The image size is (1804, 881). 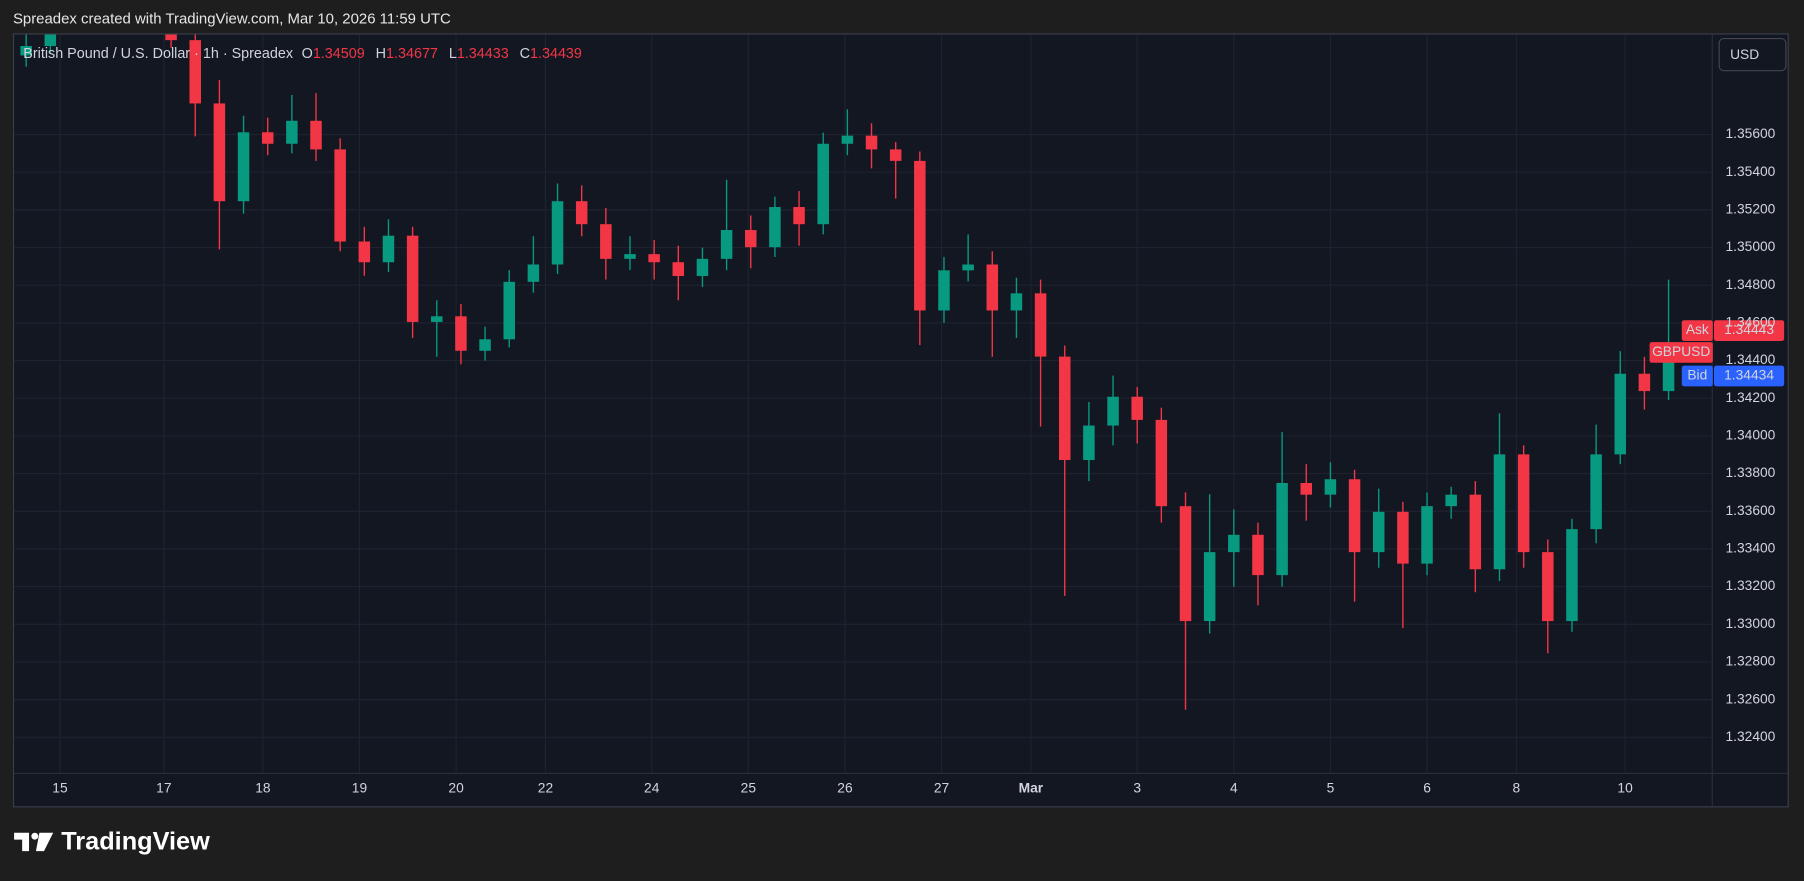 I want to click on y-tick-label: 1.34800, so click(x=1750, y=284).